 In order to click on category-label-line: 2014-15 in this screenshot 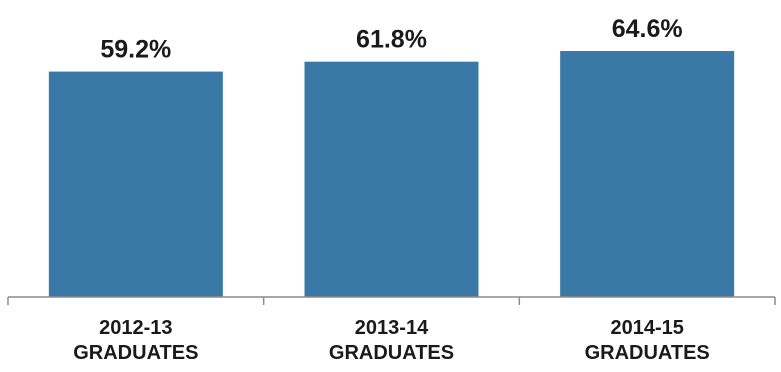, I will do `click(646, 328)`.